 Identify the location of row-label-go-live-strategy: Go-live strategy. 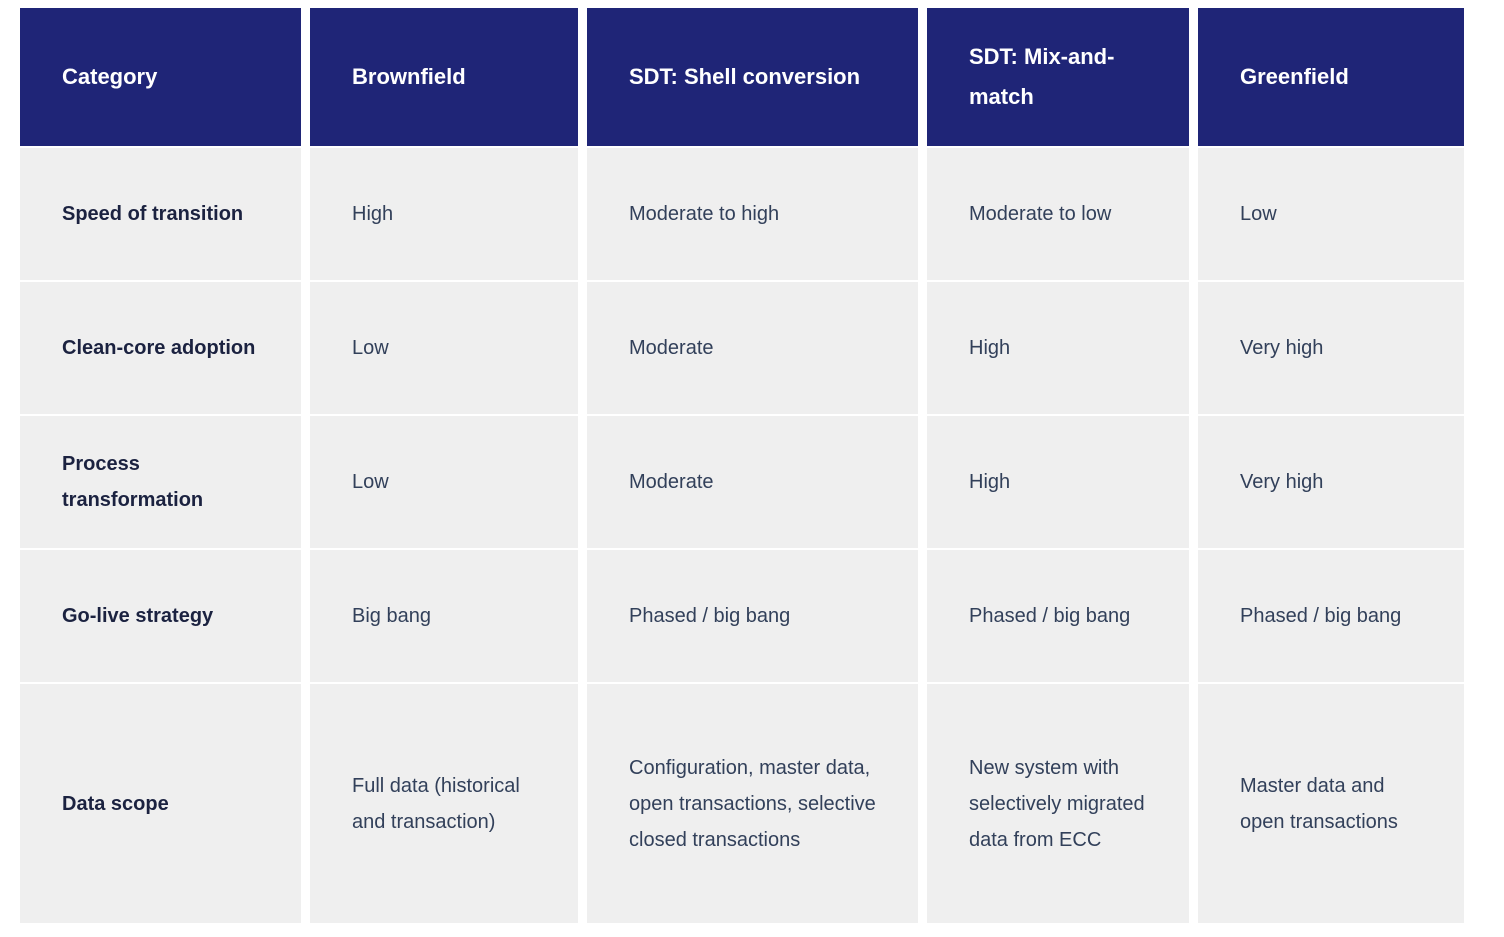
(160, 616).